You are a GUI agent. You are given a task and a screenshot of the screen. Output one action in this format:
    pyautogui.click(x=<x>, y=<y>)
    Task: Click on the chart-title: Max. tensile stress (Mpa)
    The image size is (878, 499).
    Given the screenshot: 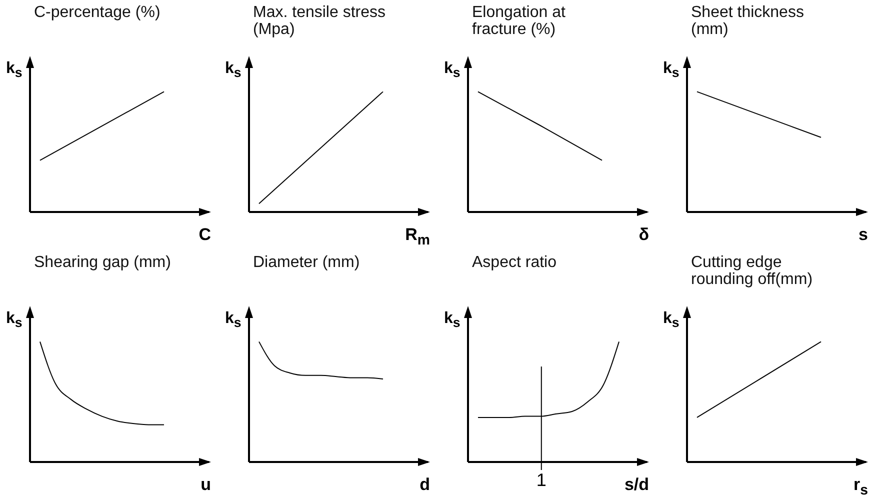 What is the action you would take?
    pyautogui.click(x=319, y=21)
    